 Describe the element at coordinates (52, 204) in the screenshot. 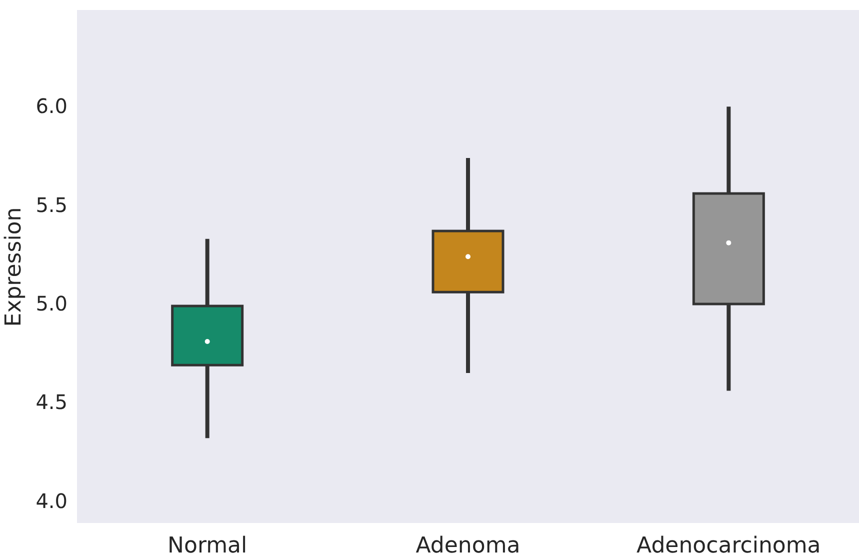

I see `y-tick-label: 5.5` at that location.